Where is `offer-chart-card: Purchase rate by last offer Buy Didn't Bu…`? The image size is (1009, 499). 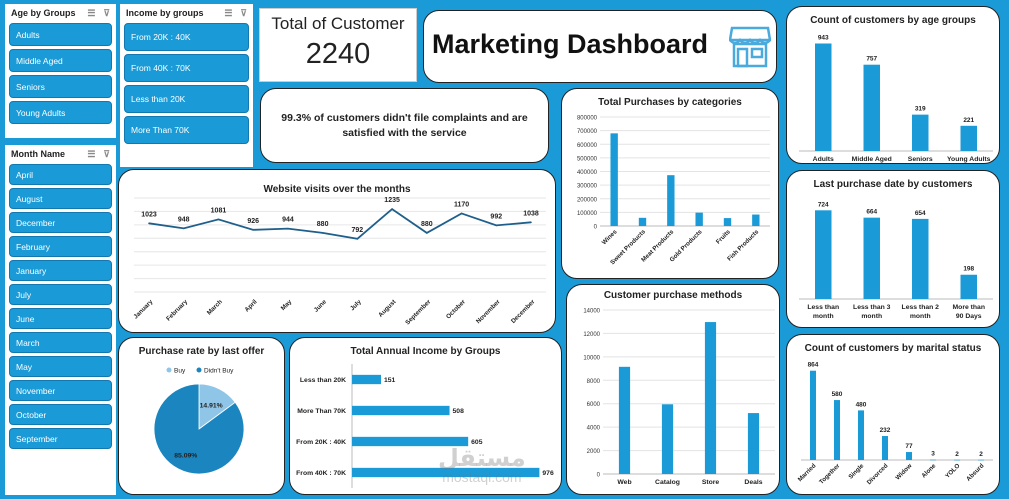 offer-chart-card: Purchase rate by last offer Buy Didn't Bu… is located at coordinates (201, 416).